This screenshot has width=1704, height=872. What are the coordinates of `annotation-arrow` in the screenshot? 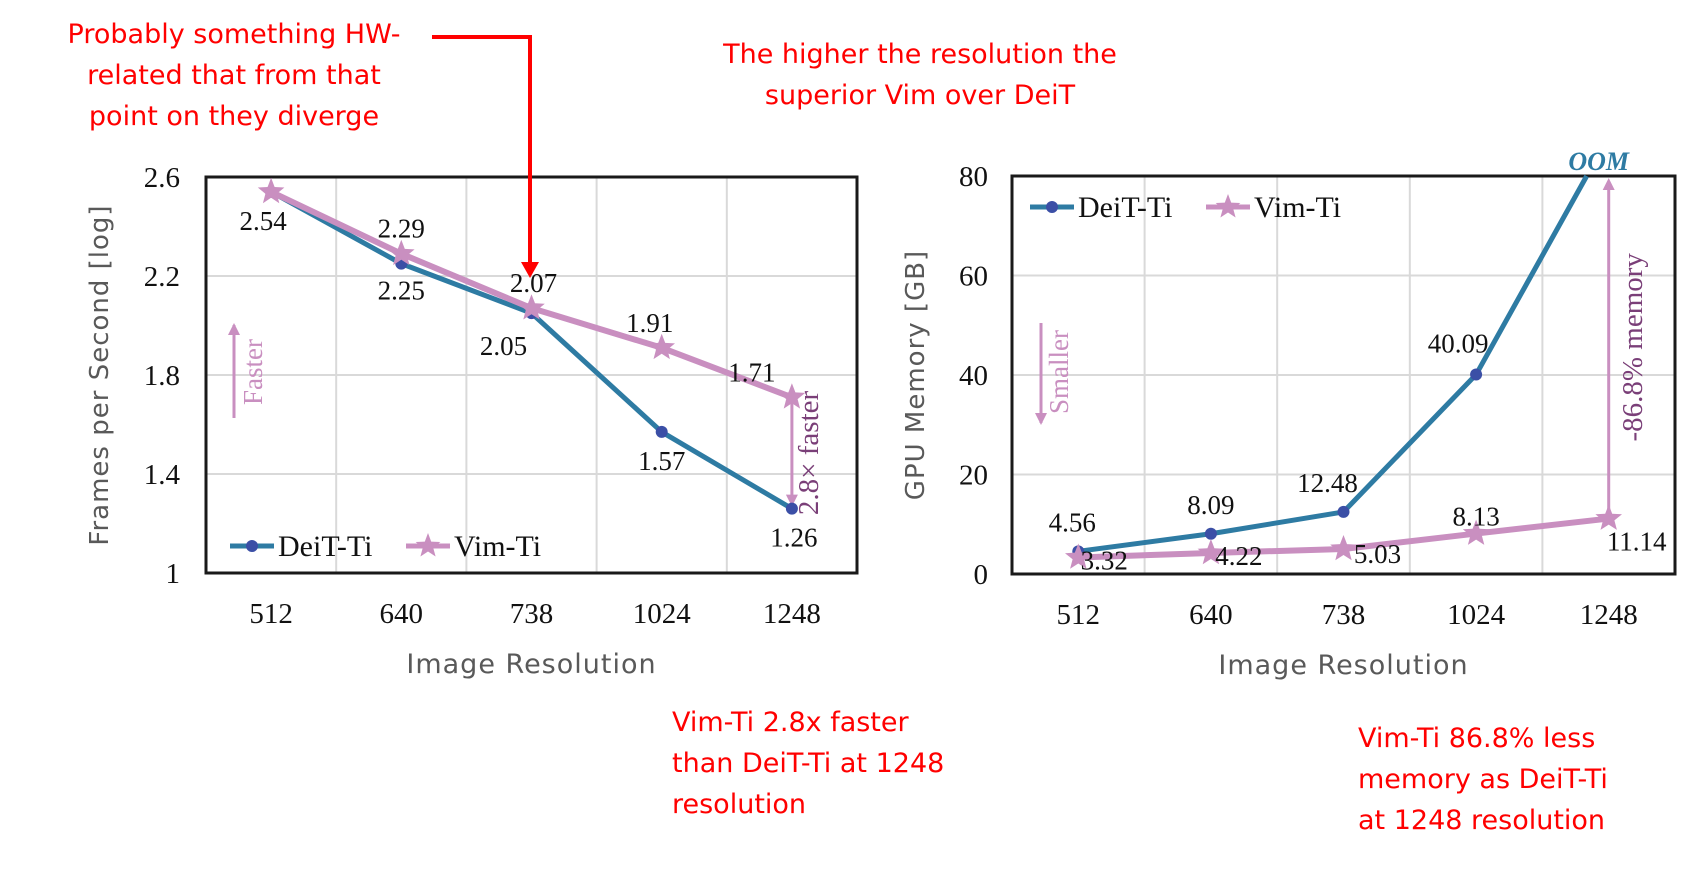 It's located at (485, 156).